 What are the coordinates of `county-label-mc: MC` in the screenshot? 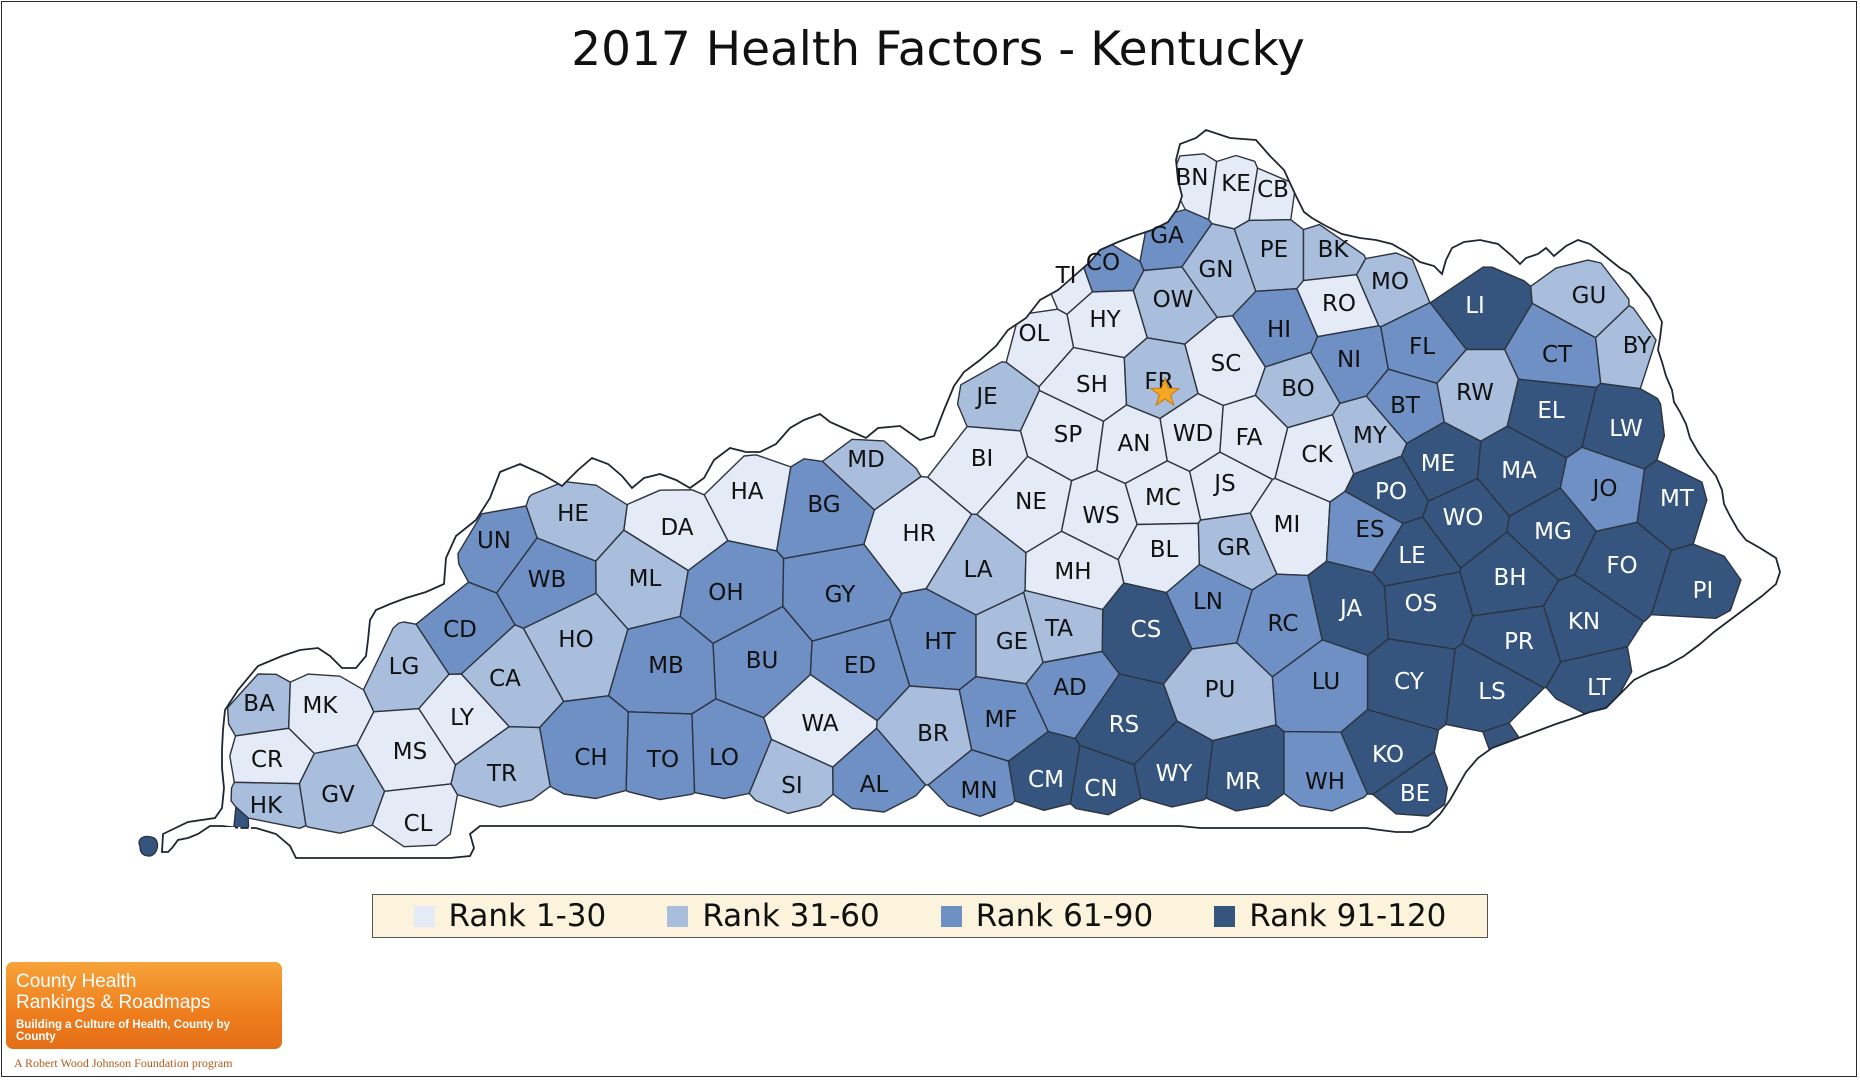 It's located at (1163, 498).